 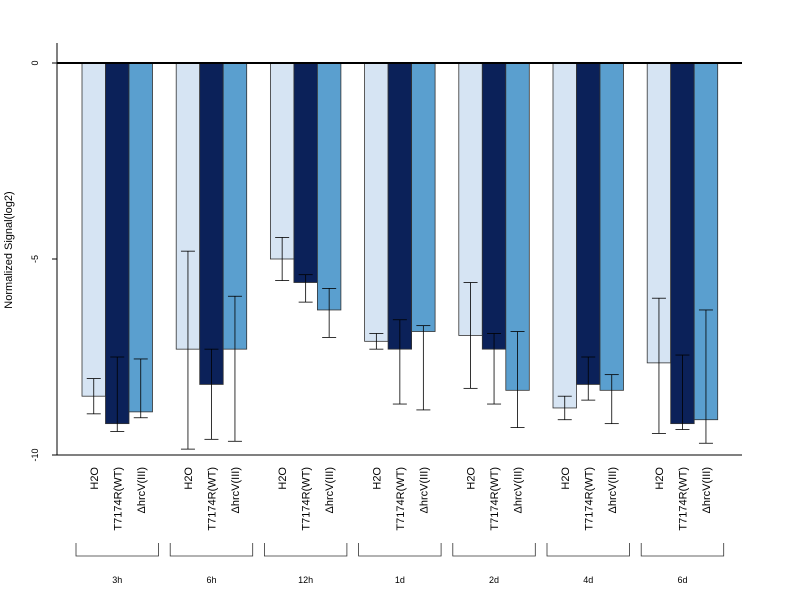 I want to click on group-label: 2d, so click(x=494, y=580).